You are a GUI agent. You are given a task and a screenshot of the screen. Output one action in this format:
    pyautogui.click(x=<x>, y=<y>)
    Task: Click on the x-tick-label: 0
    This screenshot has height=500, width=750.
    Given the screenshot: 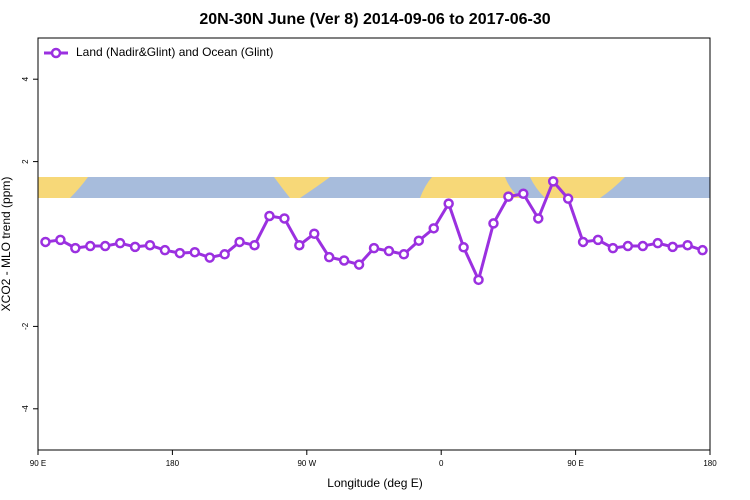 What is the action you would take?
    pyautogui.click(x=441, y=463)
    